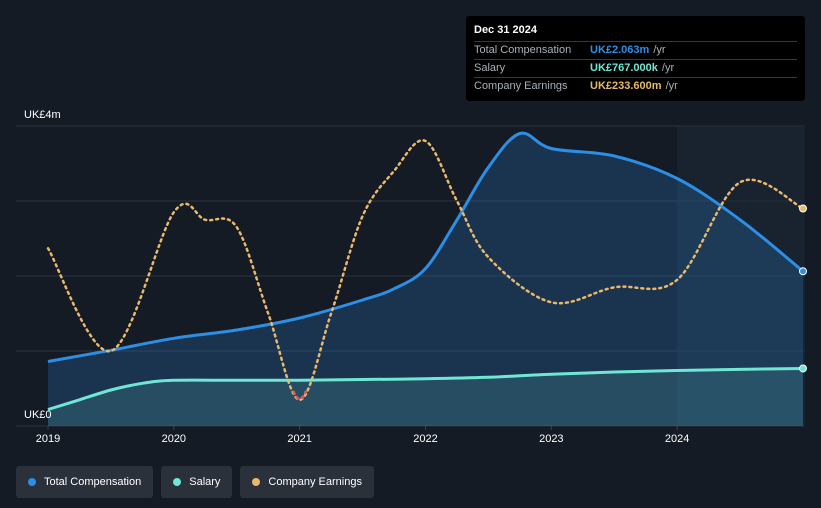  What do you see at coordinates (803, 271) in the screenshot?
I see `total-compensation-endpoint` at bounding box center [803, 271].